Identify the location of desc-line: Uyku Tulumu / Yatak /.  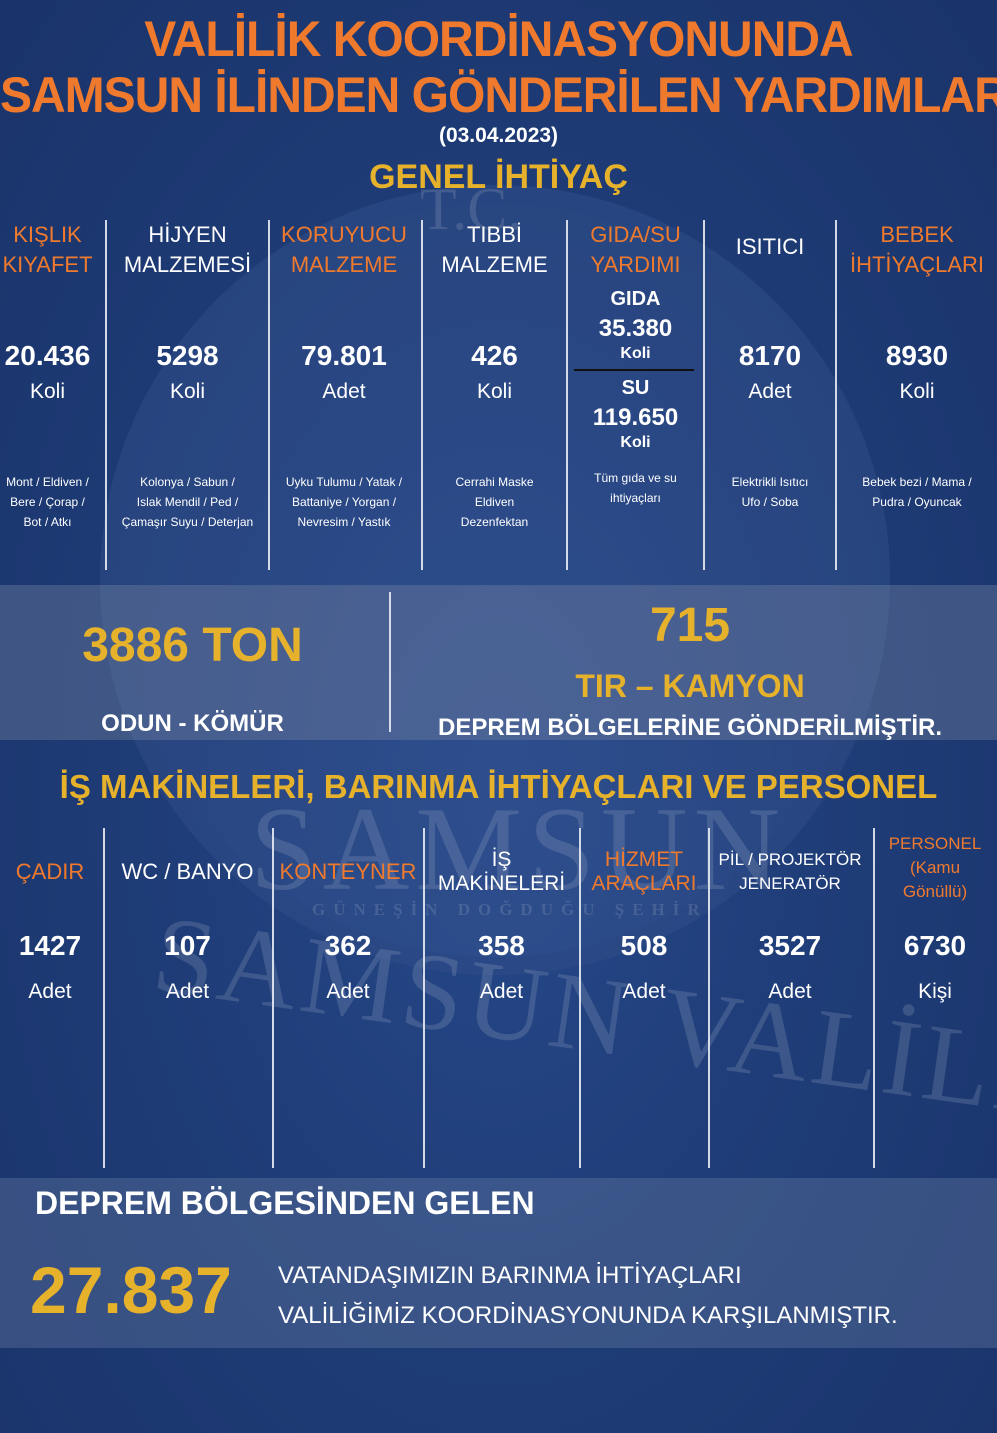
(344, 482).